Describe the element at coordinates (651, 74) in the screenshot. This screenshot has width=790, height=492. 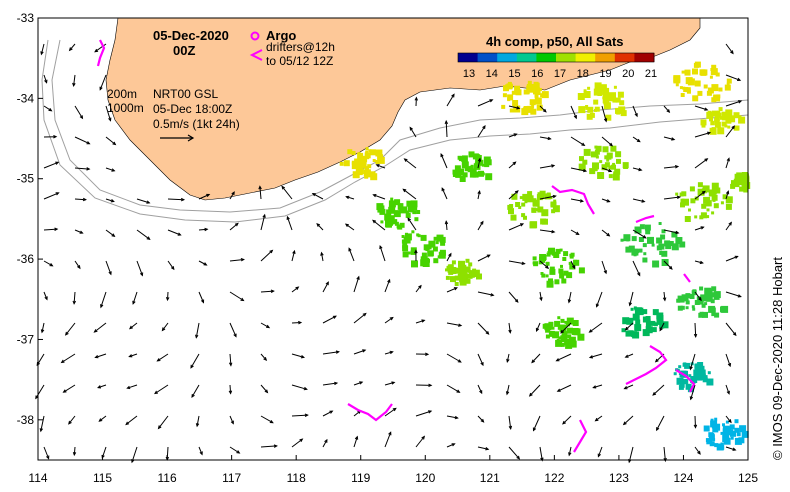
I see `colorbar-tick-label: 21` at that location.